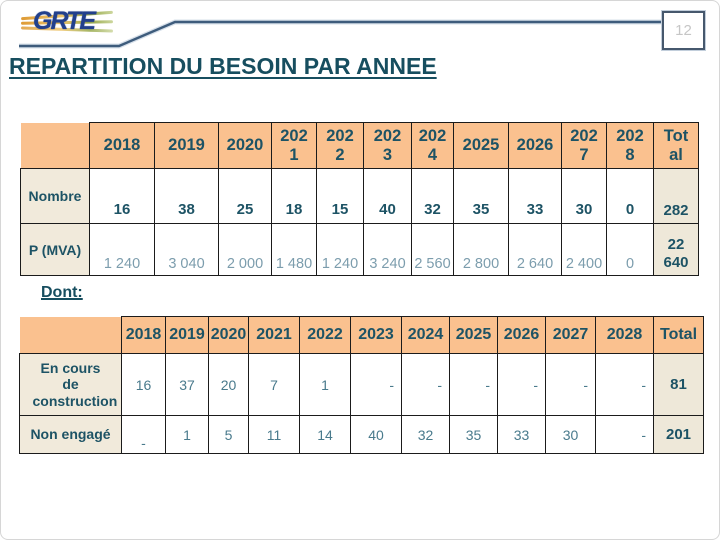 Image resolution: width=720 pixels, height=540 pixels. Describe the element at coordinates (70, 384) in the screenshot. I see `row-label: En cours de construction` at that location.